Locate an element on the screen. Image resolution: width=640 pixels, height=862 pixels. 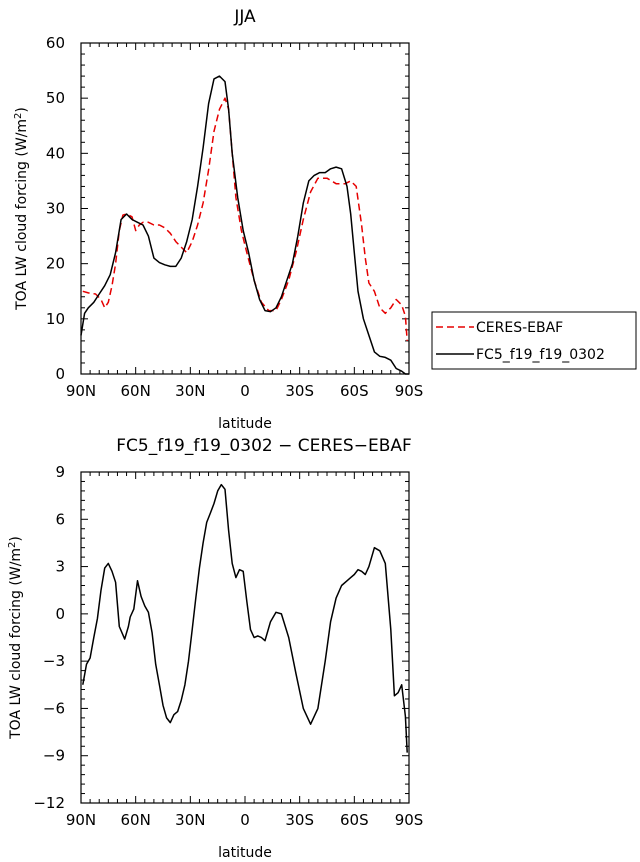
y-tick-label: 3 is located at coordinates (60, 567).